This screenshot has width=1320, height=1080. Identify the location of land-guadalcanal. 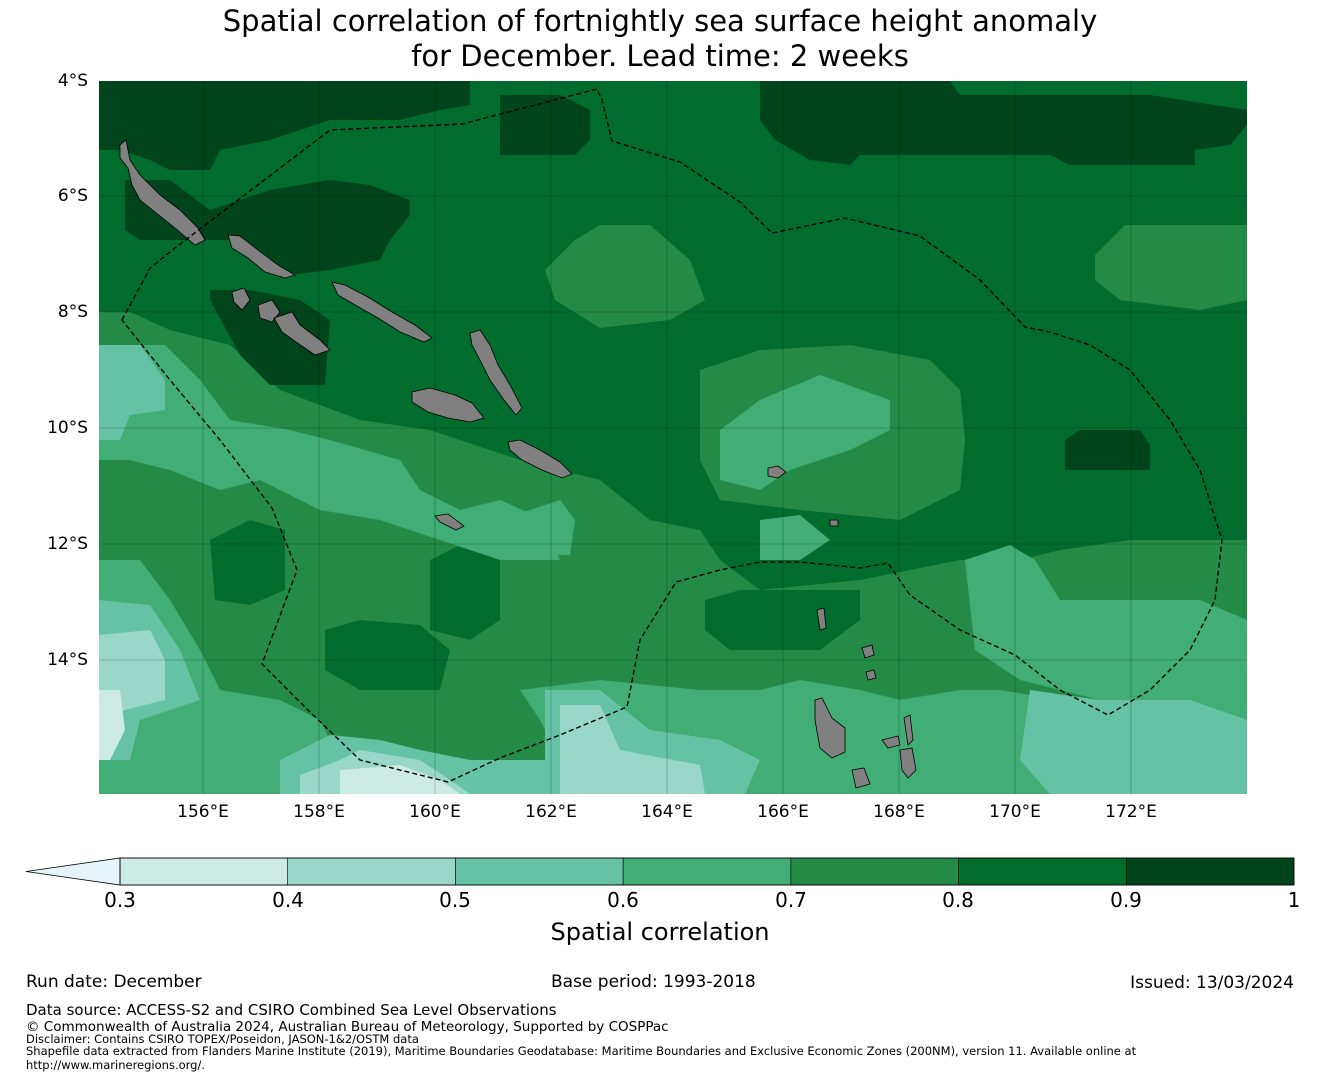
(448, 405).